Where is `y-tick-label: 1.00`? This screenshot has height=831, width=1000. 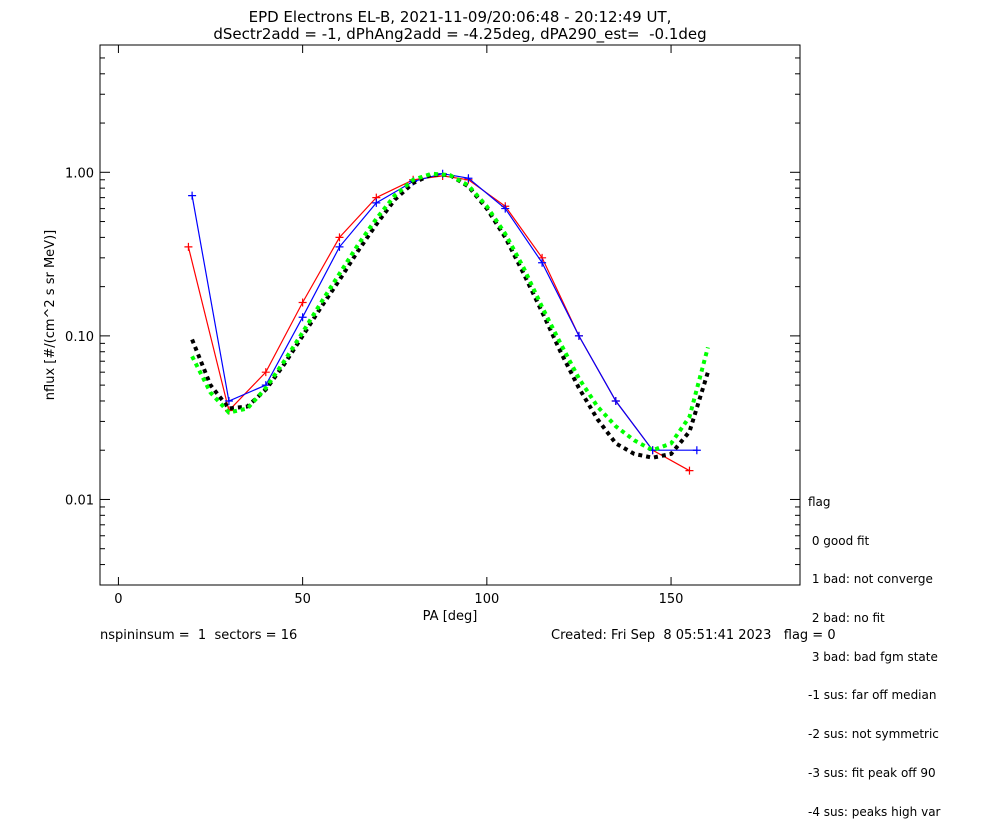 y-tick-label: 1.00 is located at coordinates (79, 173).